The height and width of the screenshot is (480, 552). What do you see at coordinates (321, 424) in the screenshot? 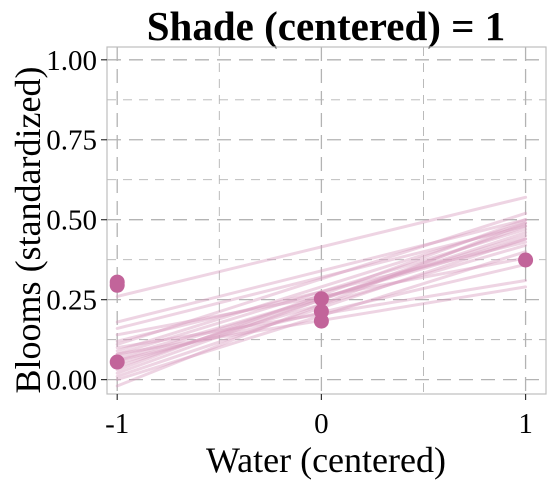
I see `x-tick-label-1: 0` at bounding box center [321, 424].